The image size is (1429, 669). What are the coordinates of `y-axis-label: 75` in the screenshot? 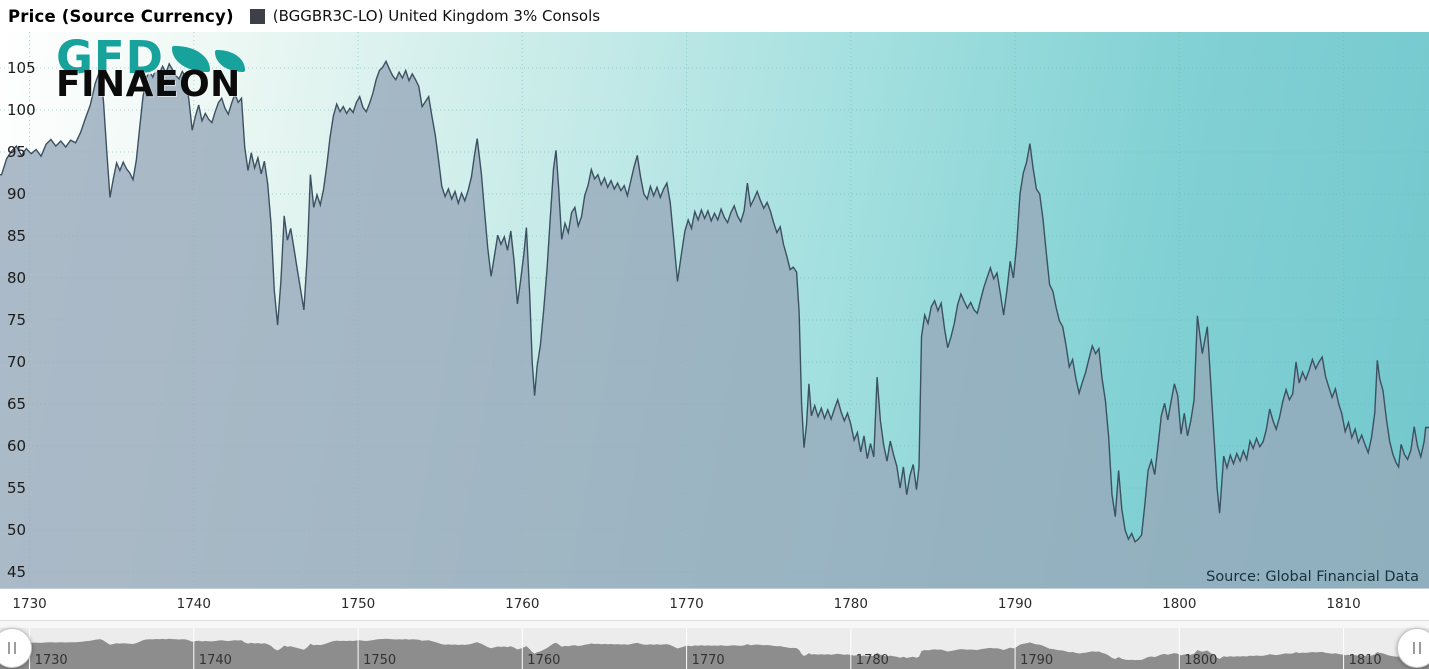 It's located at (16, 320).